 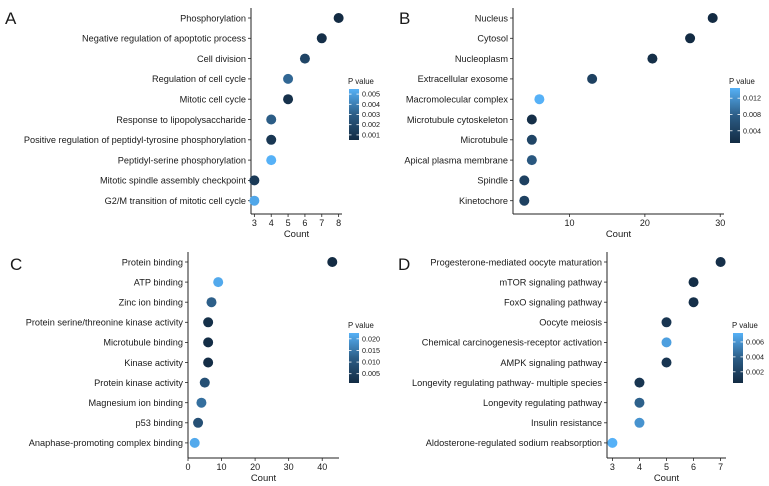 I want to click on panel-letter: B, so click(x=404, y=18).